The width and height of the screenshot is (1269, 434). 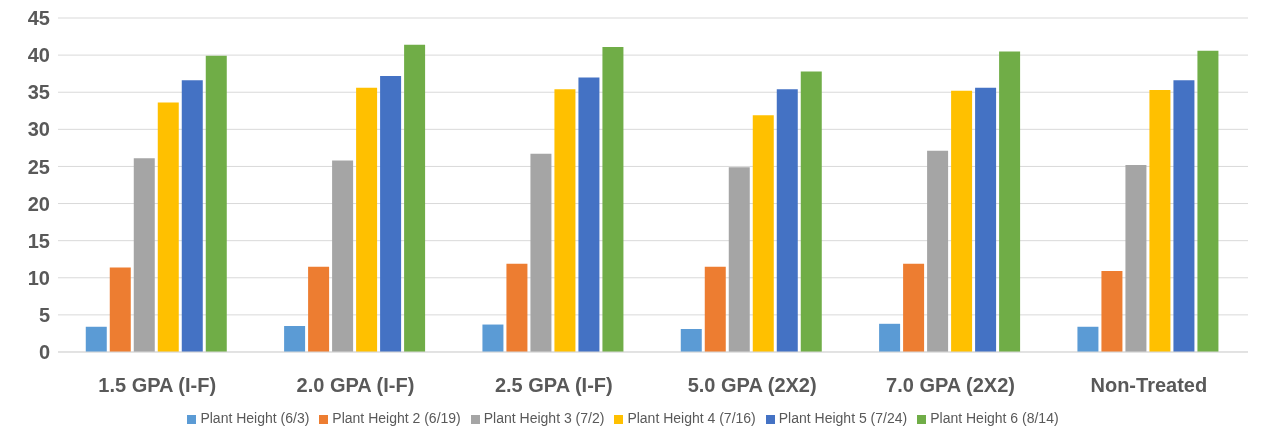 I want to click on y-tick-label: 5, so click(x=44, y=314).